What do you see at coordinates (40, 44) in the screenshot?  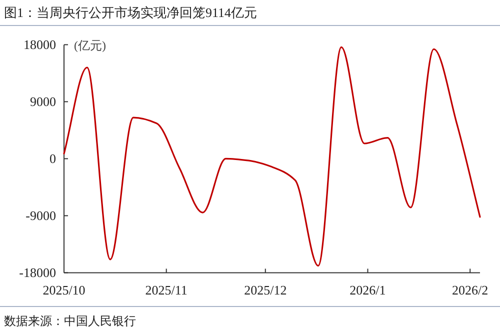 I see `y-tick-label: 18000` at bounding box center [40, 44].